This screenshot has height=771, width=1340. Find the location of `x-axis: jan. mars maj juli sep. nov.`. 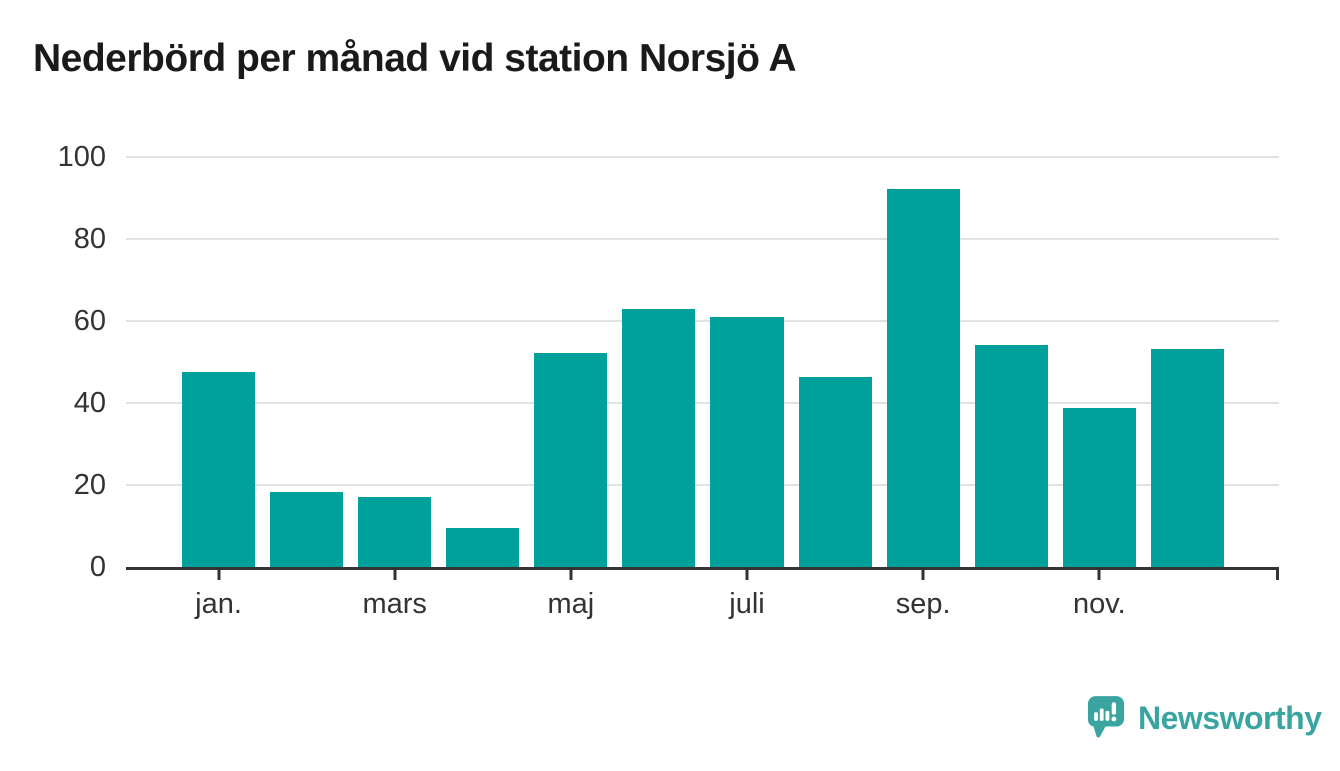

x-axis: jan. mars maj juli sep. nov. is located at coordinates (702, 603).